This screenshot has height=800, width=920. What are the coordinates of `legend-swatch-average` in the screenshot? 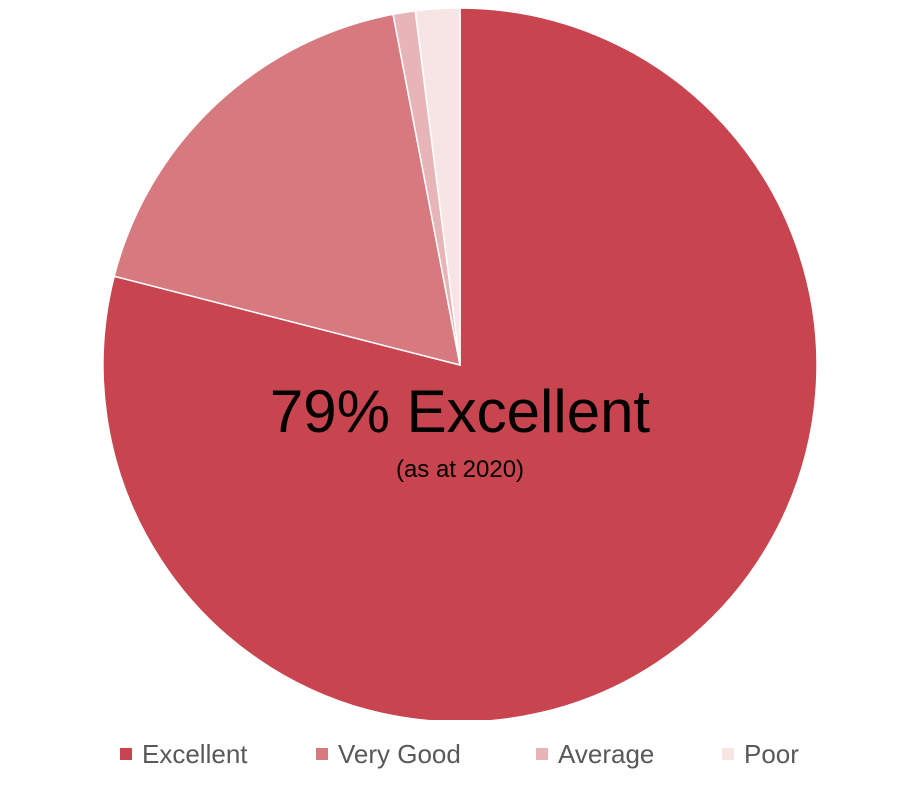 It's located at (542, 754).